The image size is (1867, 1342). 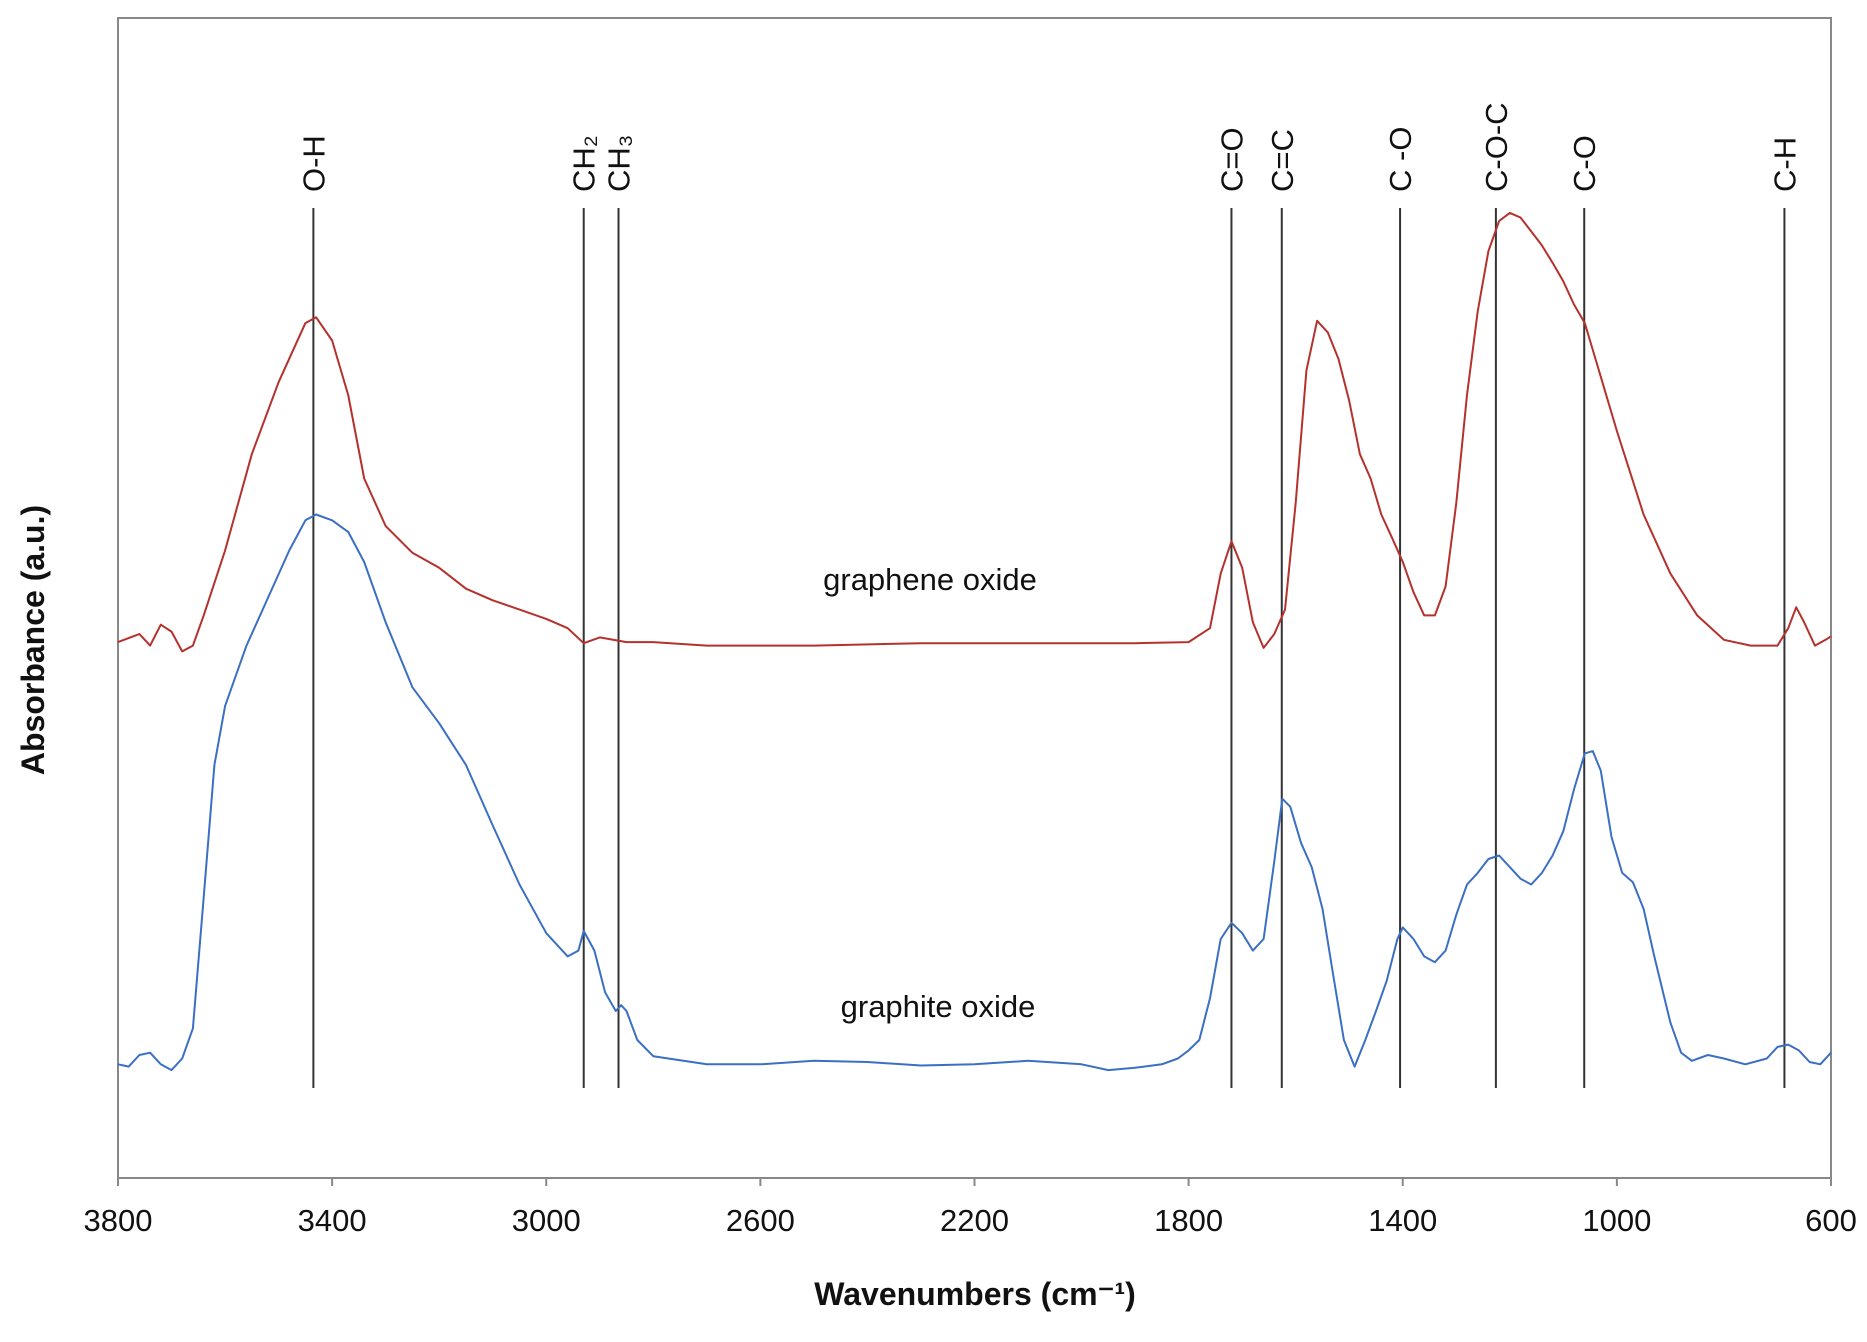 What do you see at coordinates (1231, 159) in the screenshot?
I see `band-label: C=O` at bounding box center [1231, 159].